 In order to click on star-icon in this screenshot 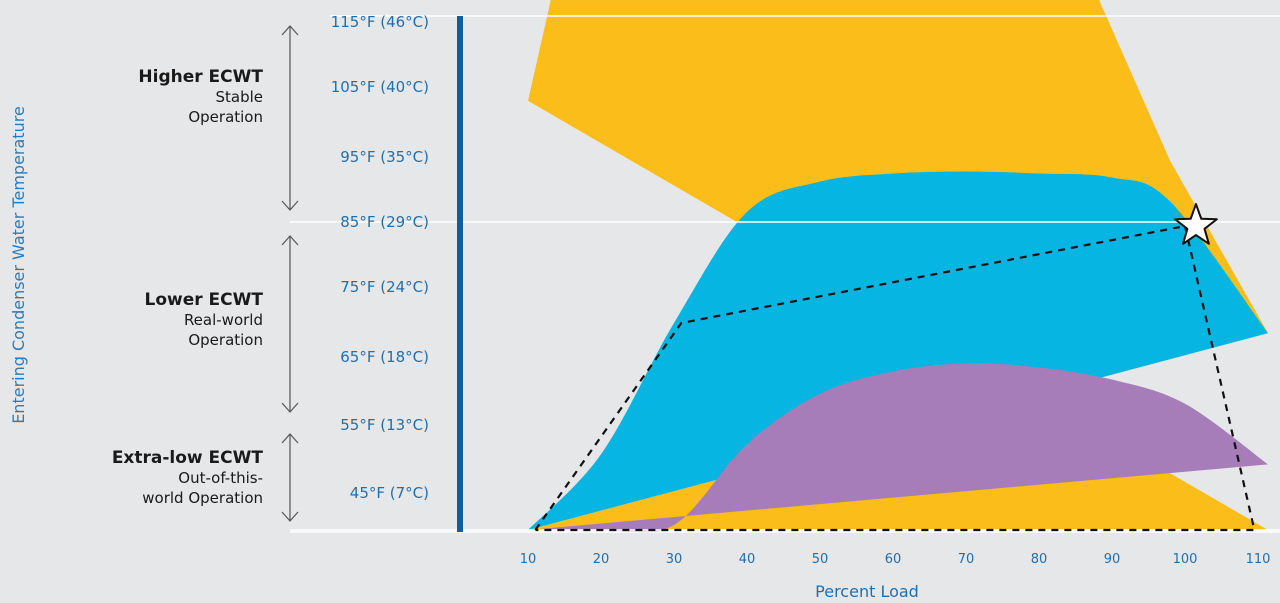, I will do `click(1196, 224)`.